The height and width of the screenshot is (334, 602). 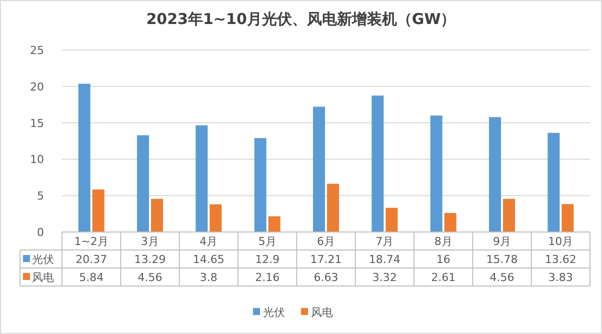 What do you see at coordinates (37, 50) in the screenshot?
I see `y-tick-label: 25` at bounding box center [37, 50].